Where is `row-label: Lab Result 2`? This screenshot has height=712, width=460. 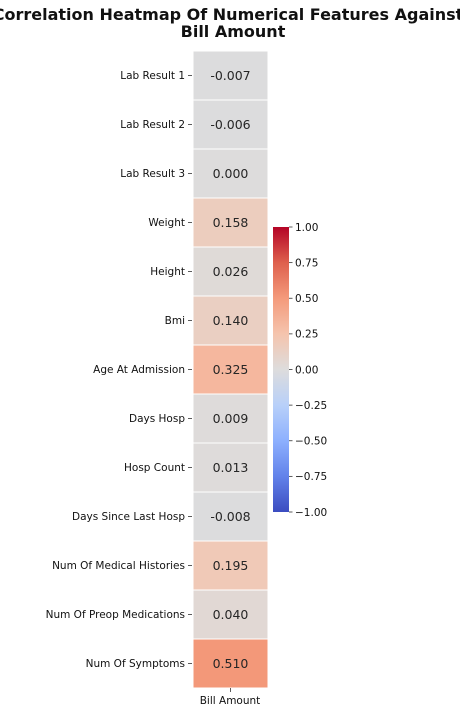
row-label: Lab Result 2 is located at coordinates (152, 125).